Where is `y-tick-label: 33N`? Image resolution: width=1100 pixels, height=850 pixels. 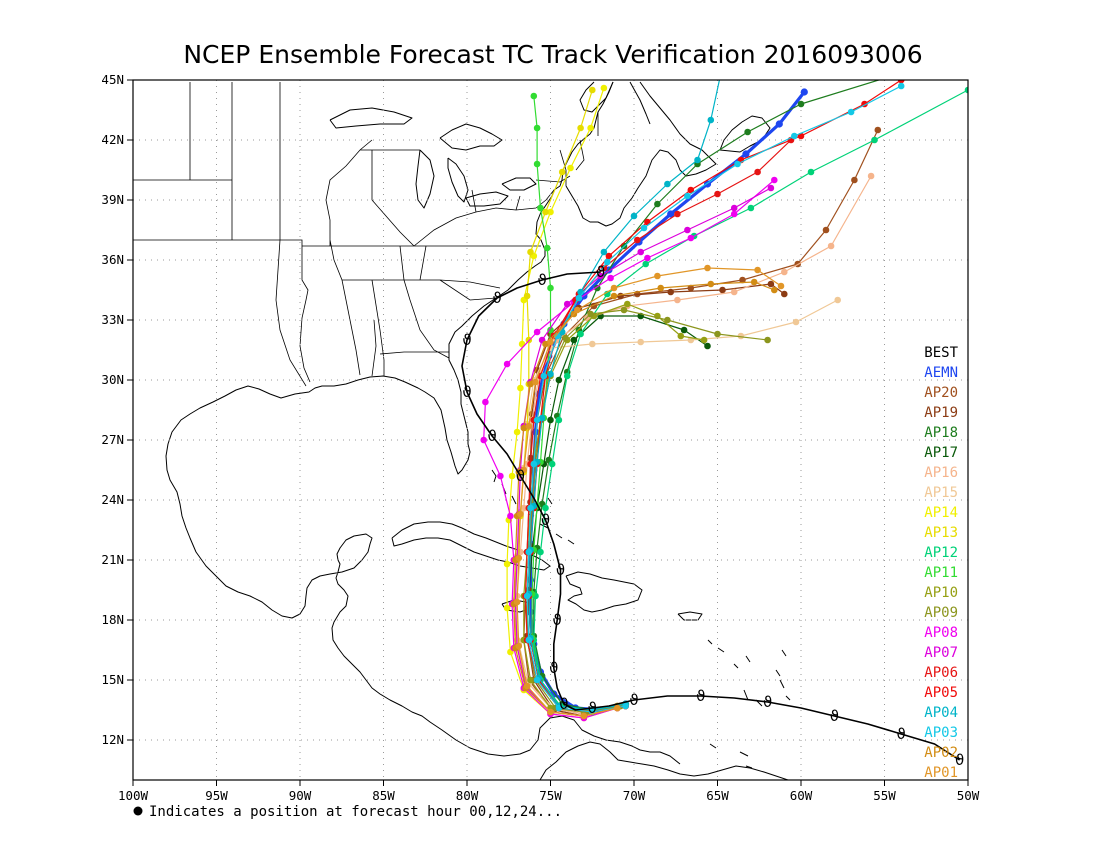
y-tick-label: 33N is located at coordinates (112, 319).